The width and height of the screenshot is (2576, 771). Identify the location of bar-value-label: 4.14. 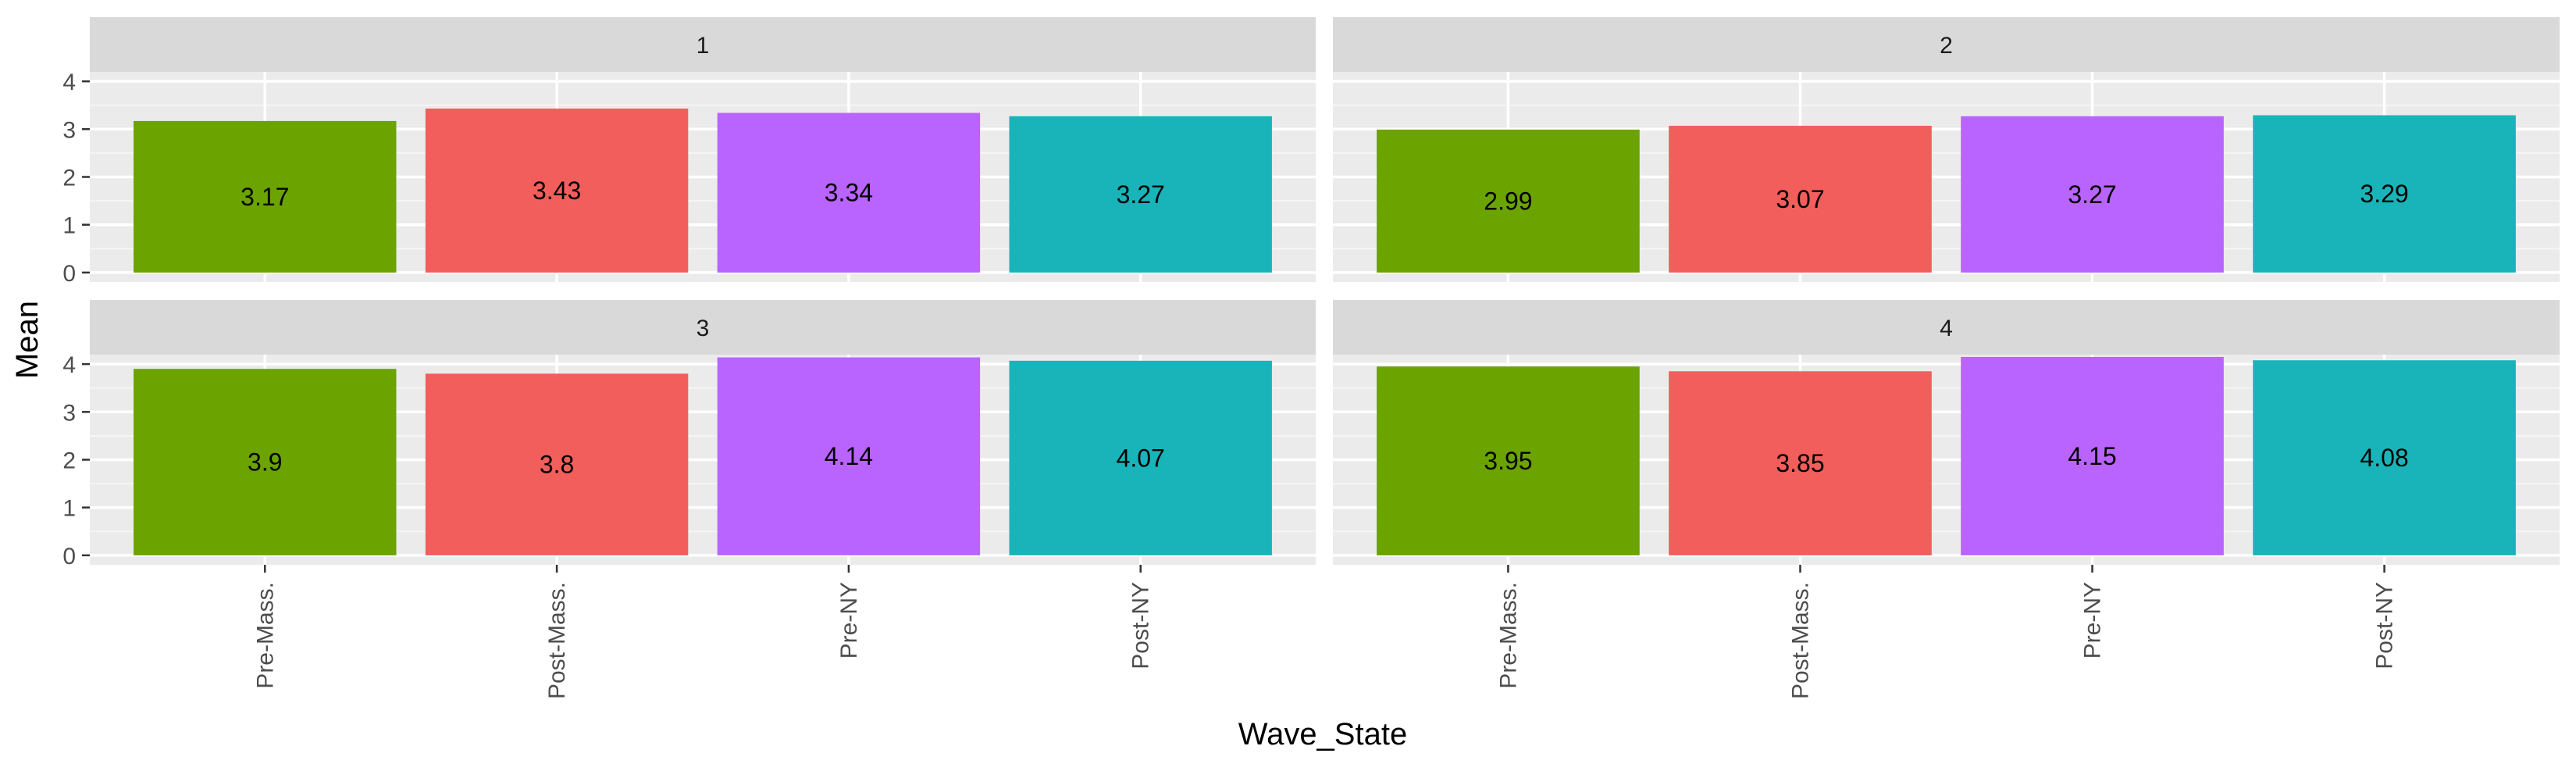
(849, 456).